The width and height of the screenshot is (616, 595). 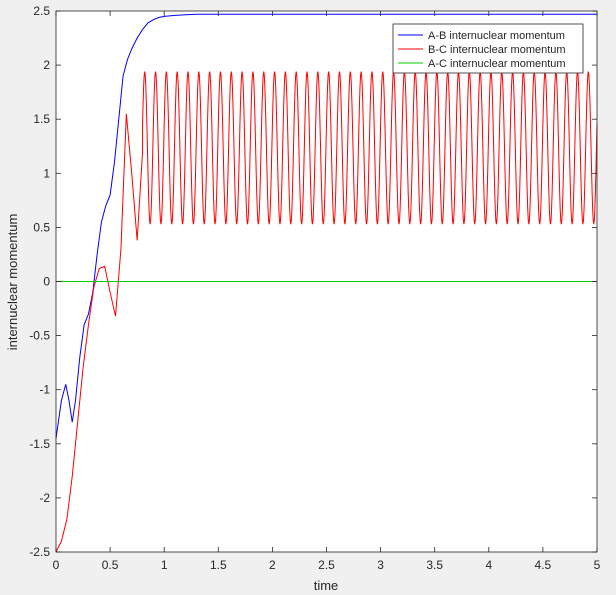 I want to click on y-tick-label: -1, so click(x=44, y=390).